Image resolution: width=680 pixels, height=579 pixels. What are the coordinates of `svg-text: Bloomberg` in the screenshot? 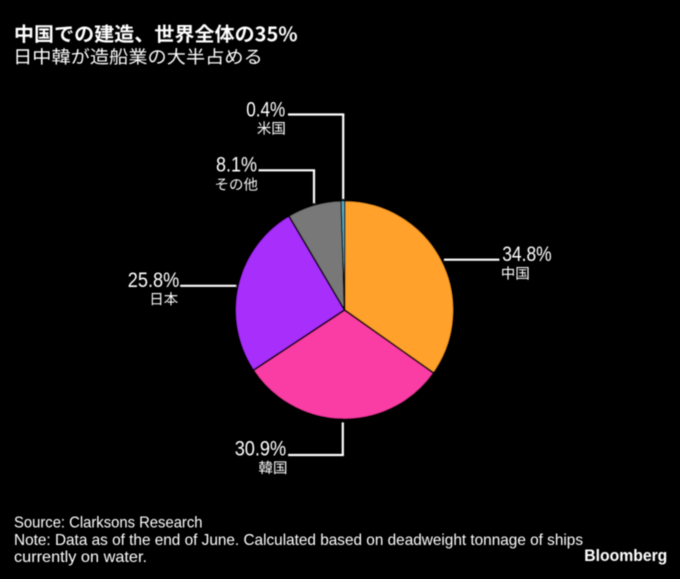 It's located at (625, 555).